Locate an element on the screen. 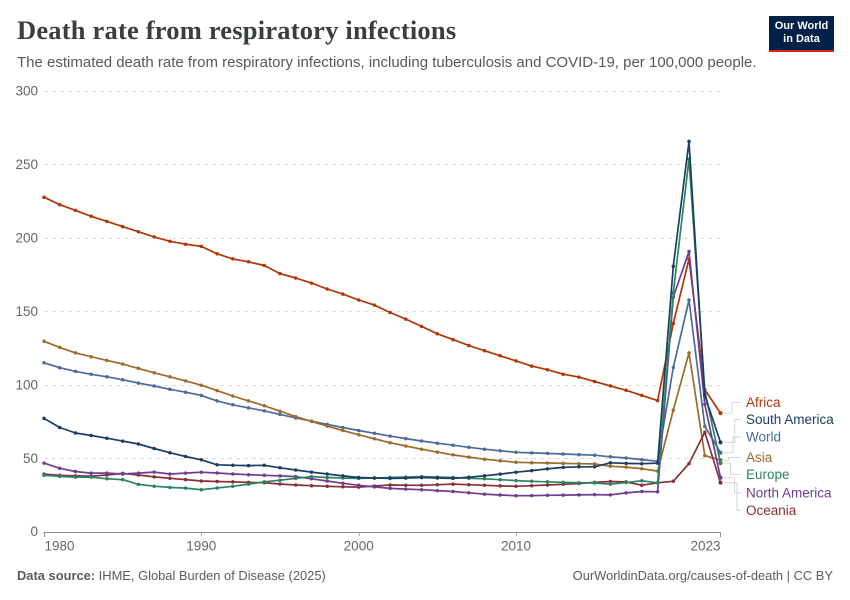 This screenshot has width=850, height=600. svg-text: 250 is located at coordinates (26, 164).